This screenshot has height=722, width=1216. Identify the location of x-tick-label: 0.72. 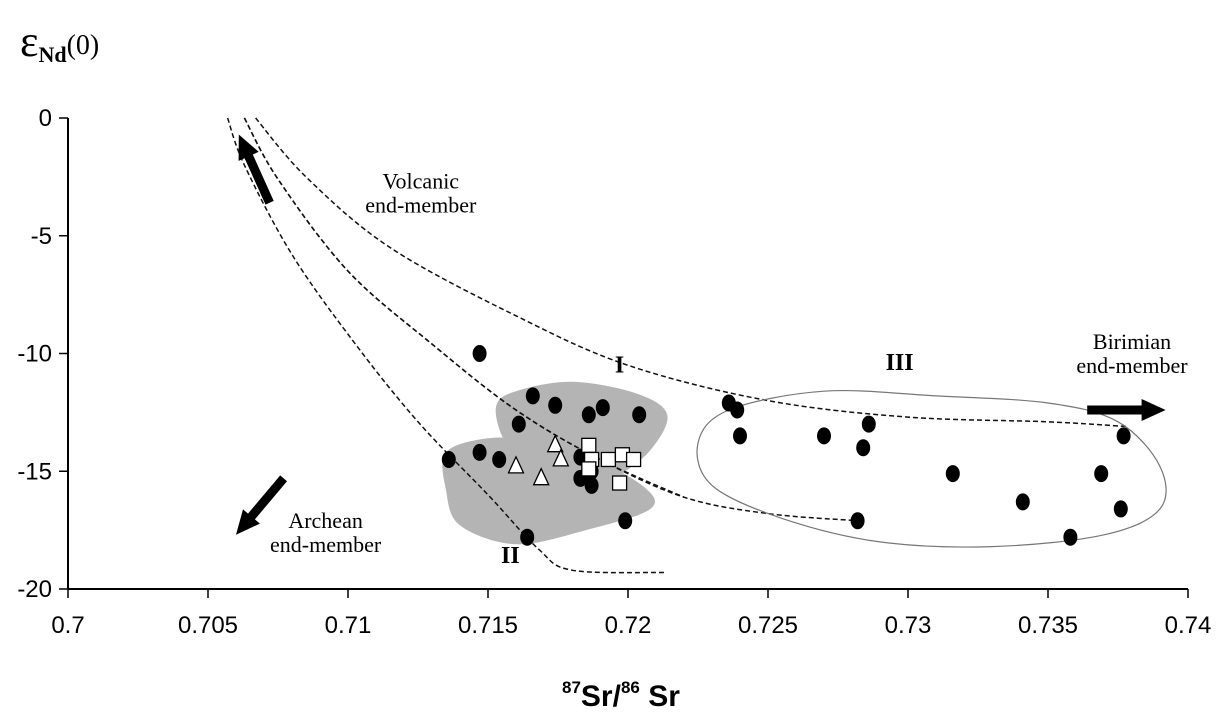
(628, 625).